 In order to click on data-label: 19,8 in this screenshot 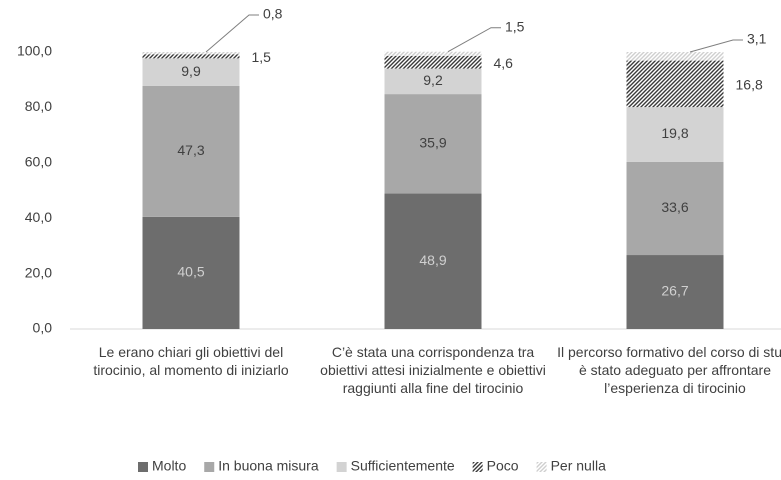, I will do `click(674, 133)`.